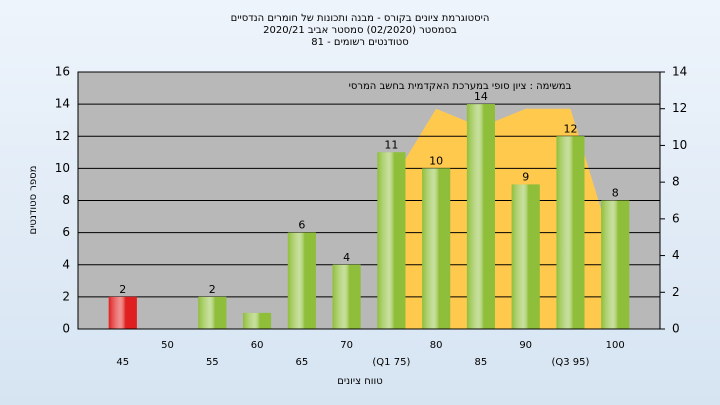 This screenshot has width=720, height=405. What do you see at coordinates (212, 362) in the screenshot?
I see `x-tick-label: 55` at bounding box center [212, 362].